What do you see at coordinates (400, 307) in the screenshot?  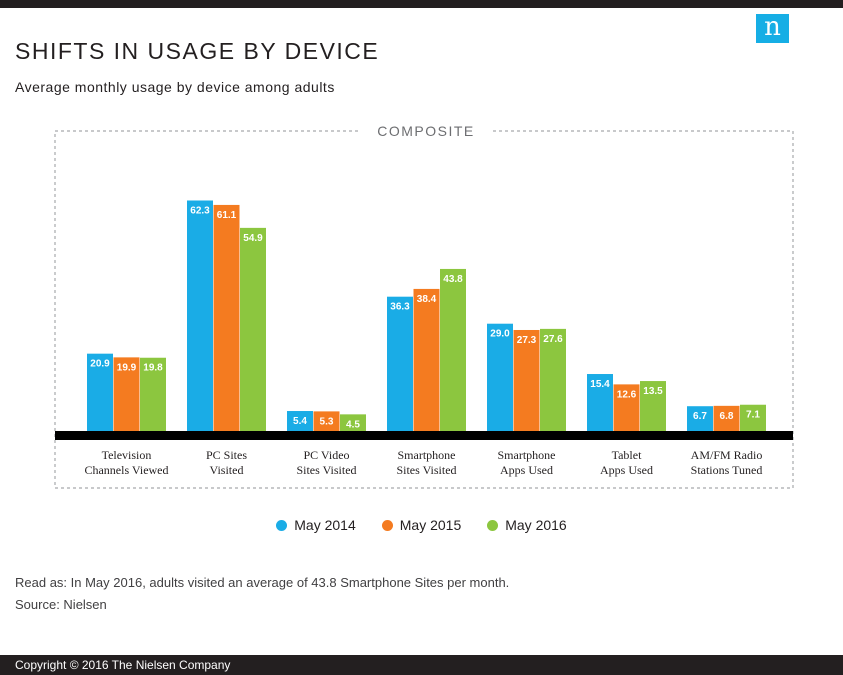 I see `data-label: 36.3` at bounding box center [400, 307].